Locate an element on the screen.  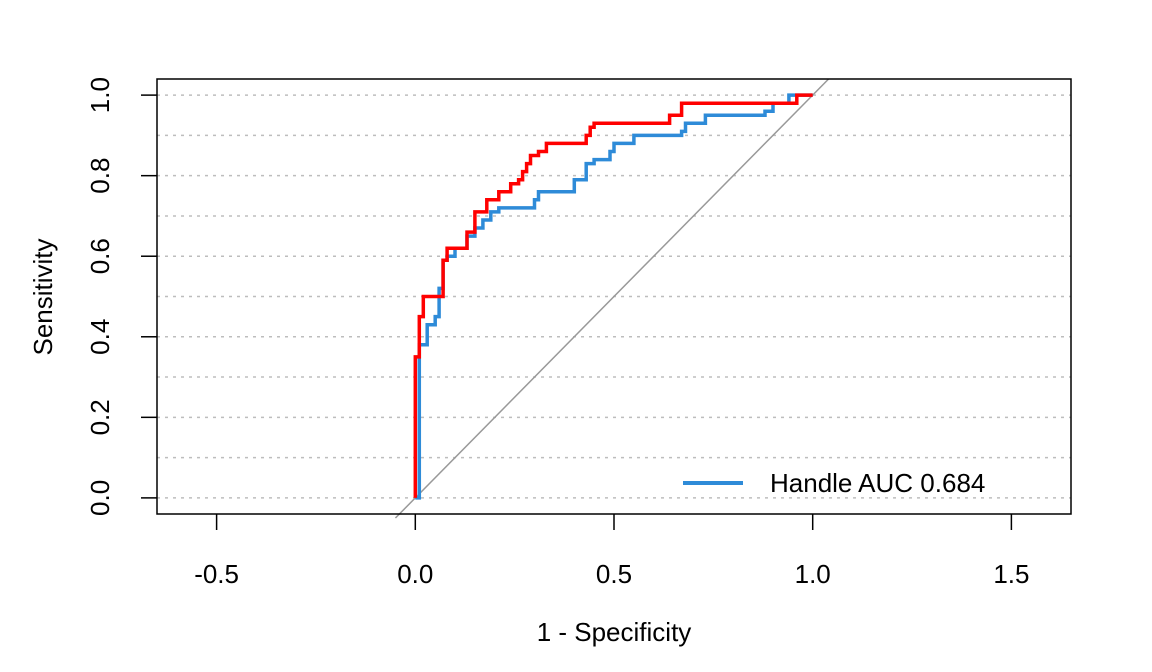
legend: Handle AUC 0.684 is located at coordinates (834, 483).